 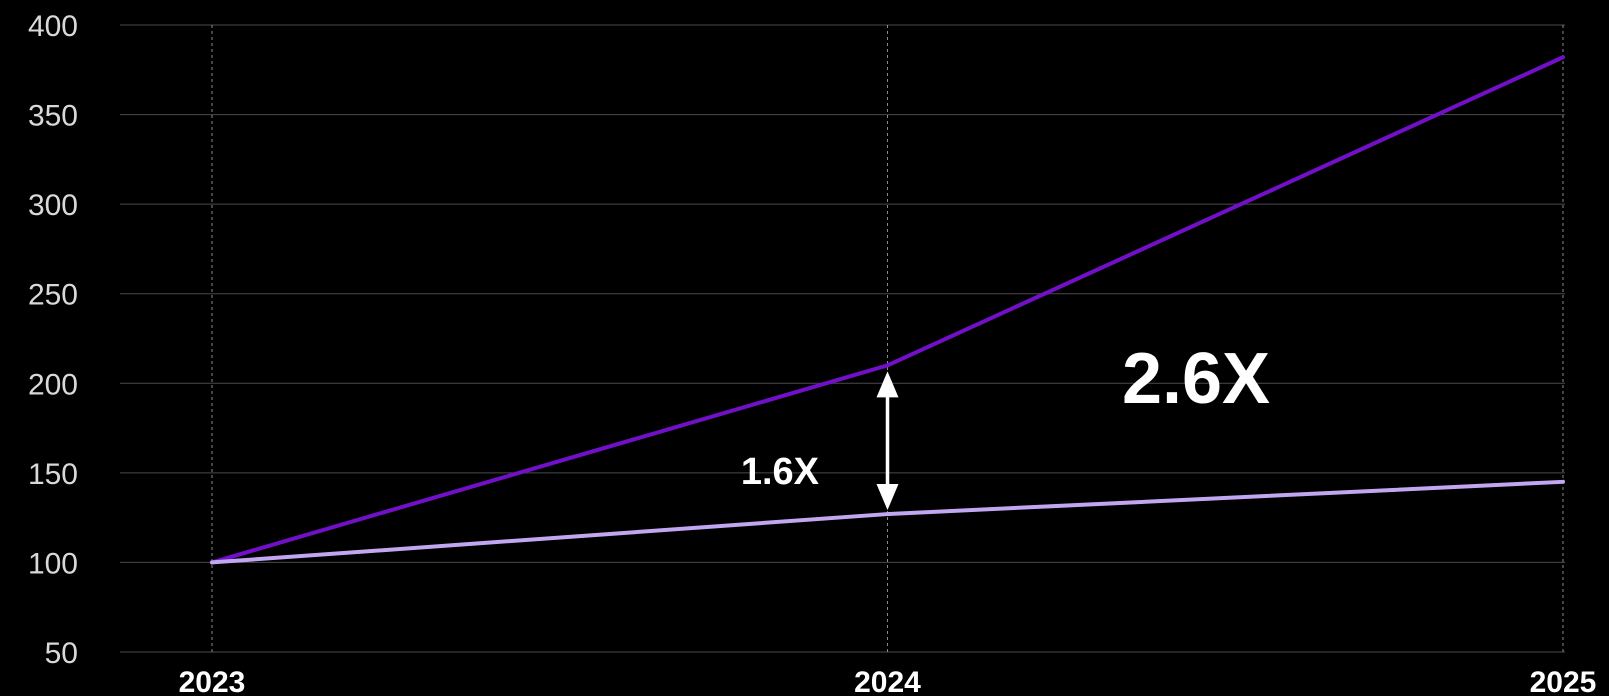 I want to click on y-tick-label-200: 200, so click(x=53, y=384).